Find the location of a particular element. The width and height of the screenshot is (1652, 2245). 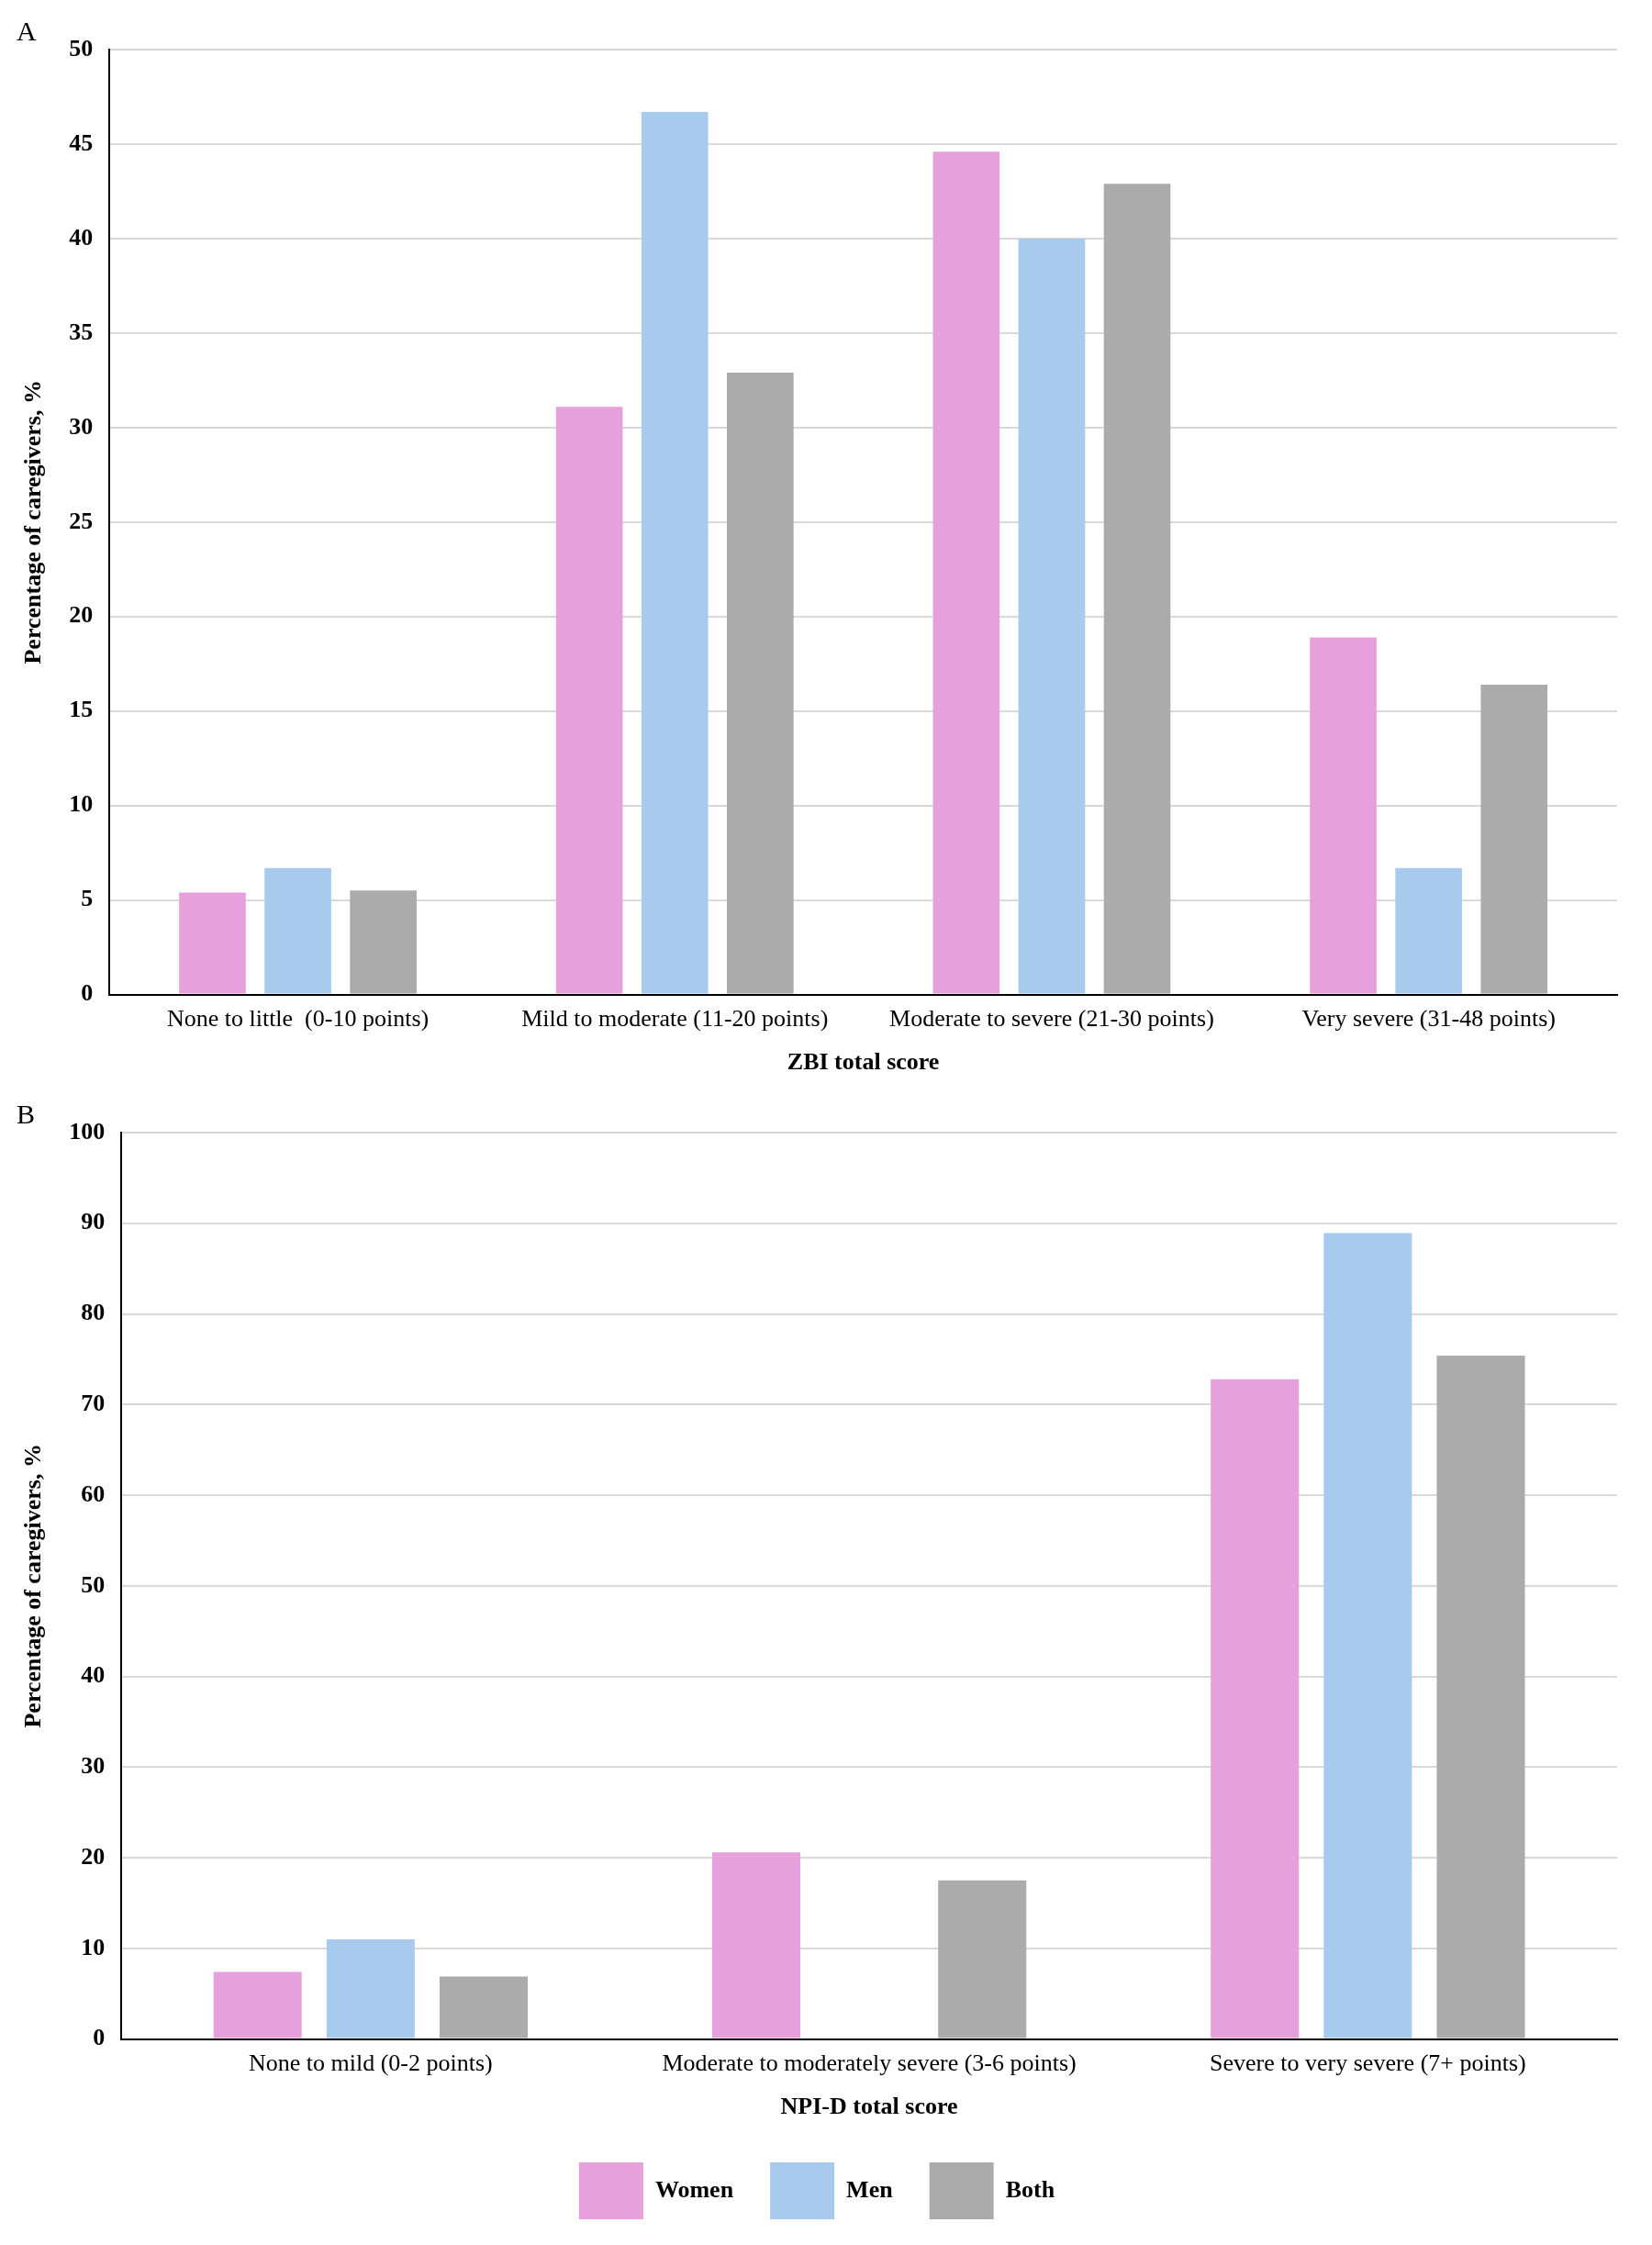

y-tick-label: 80 is located at coordinates (93, 1313).